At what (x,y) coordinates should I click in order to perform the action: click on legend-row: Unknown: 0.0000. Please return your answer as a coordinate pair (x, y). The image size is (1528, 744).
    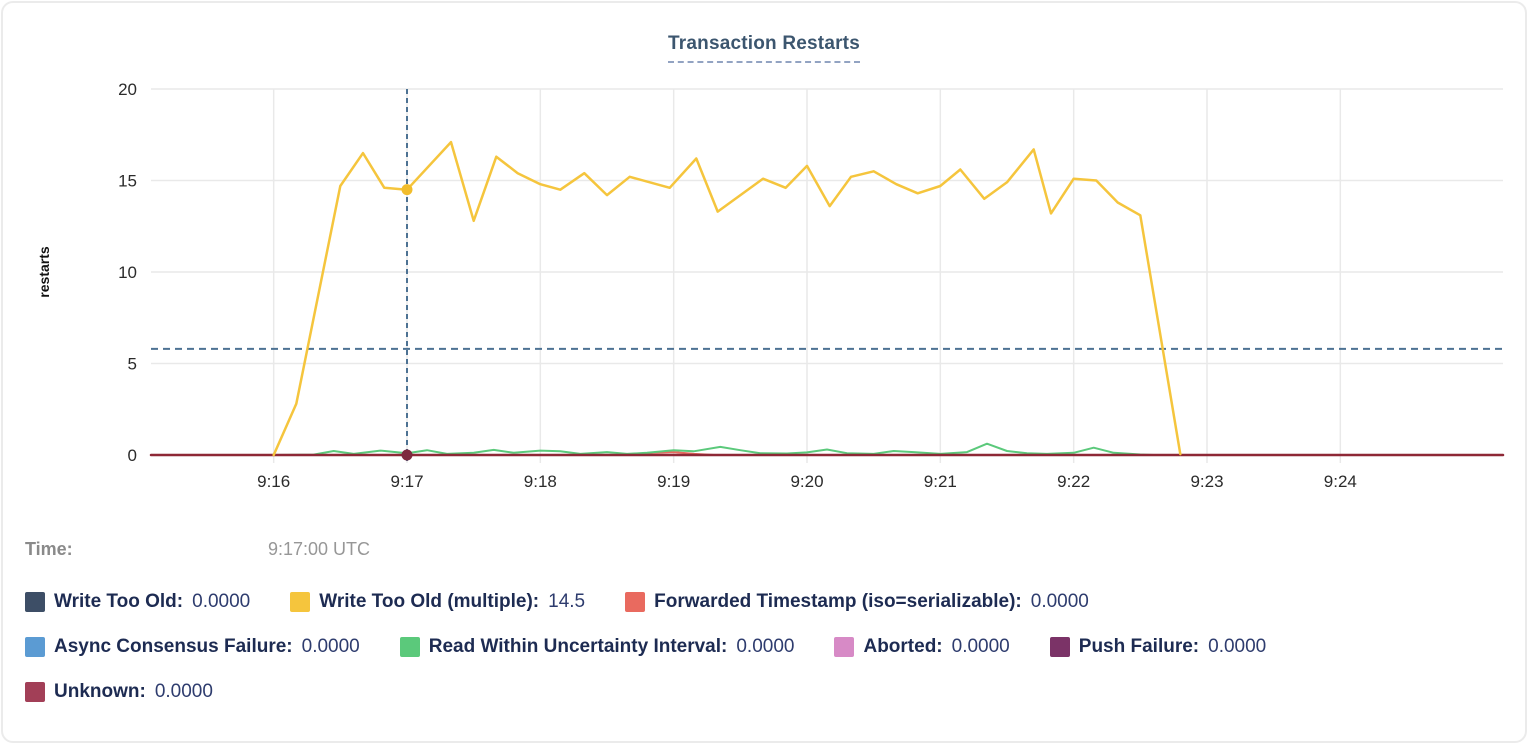
    Looking at the image, I should click on (775, 692).